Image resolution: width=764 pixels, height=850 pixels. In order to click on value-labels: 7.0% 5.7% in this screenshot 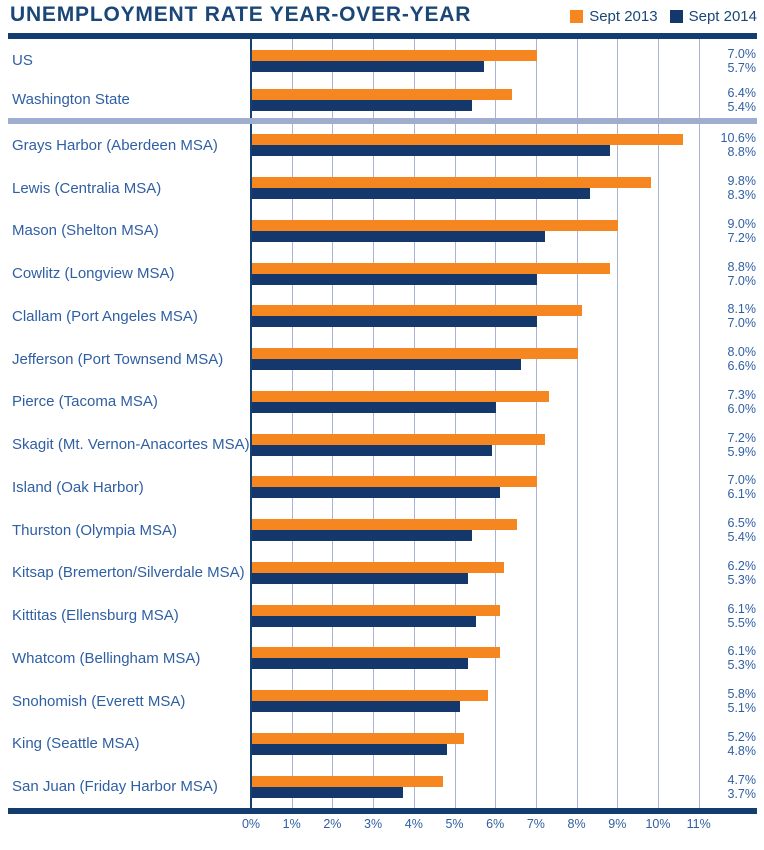, I will do `click(742, 61)`.